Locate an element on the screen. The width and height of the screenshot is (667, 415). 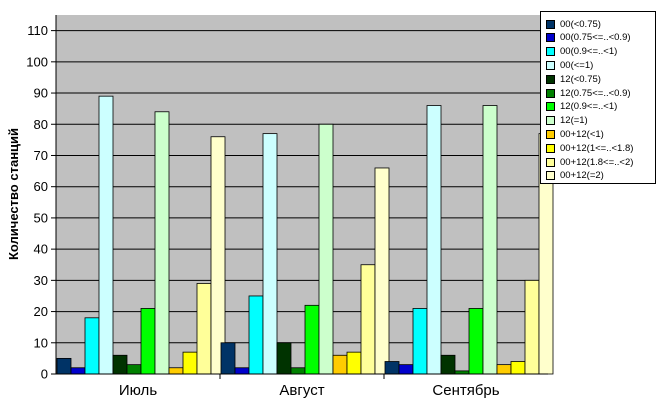
legend-item: 00(<=1) is located at coordinates (569, 65).